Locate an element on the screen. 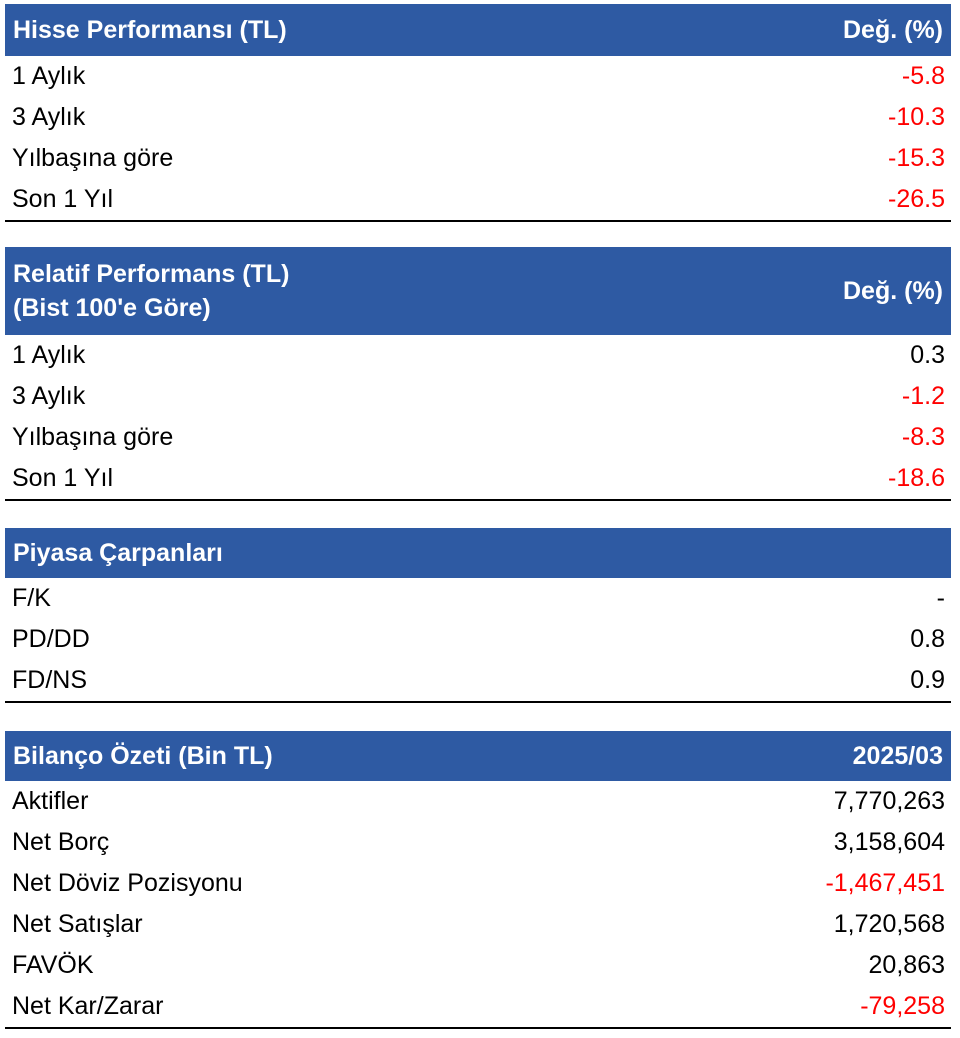 The height and width of the screenshot is (1038, 960). row-label: Net Döviz Pozisyonu is located at coordinates (127, 883).